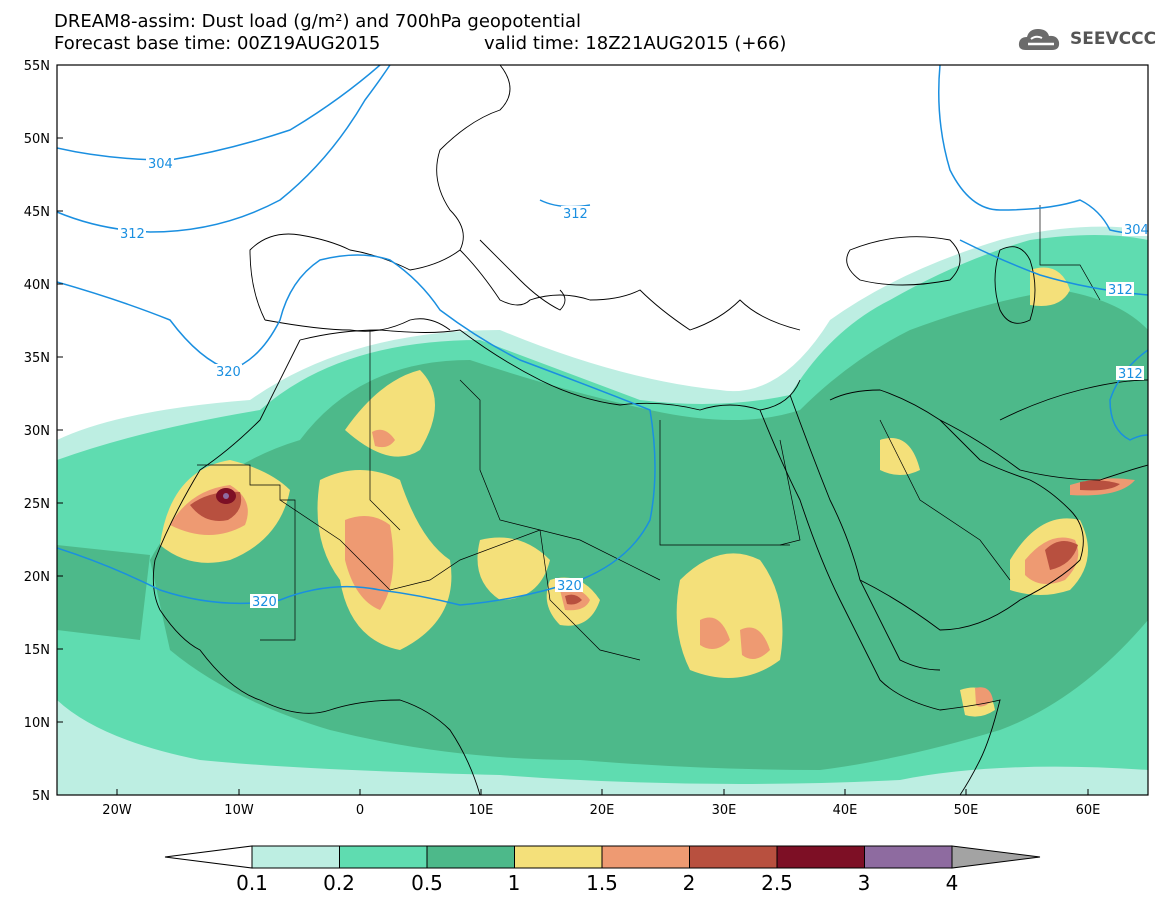 The image size is (1165, 911). Describe the element at coordinates (252, 883) in the screenshot. I see `colorbar-label: 0.1` at that location.